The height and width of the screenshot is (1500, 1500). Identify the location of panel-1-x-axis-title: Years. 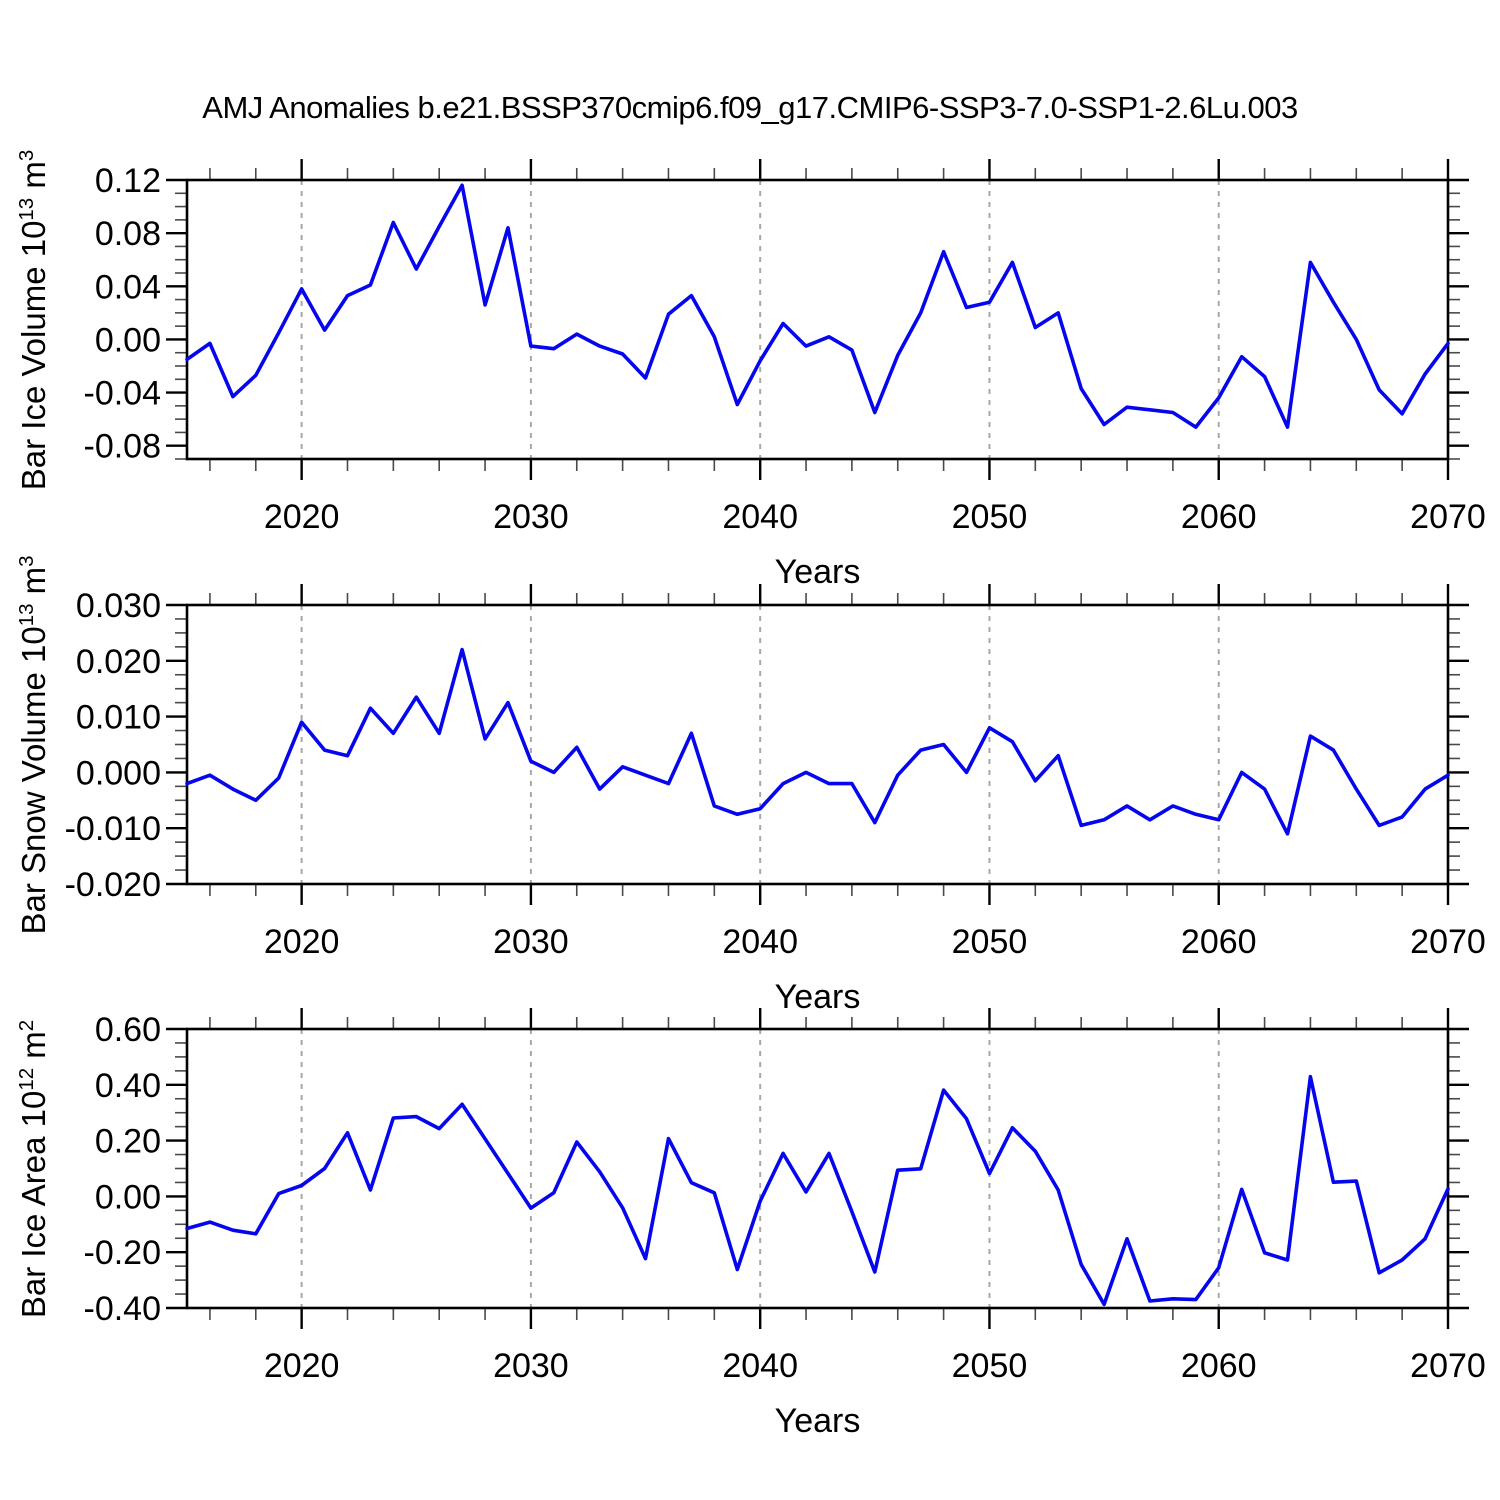
(818, 572).